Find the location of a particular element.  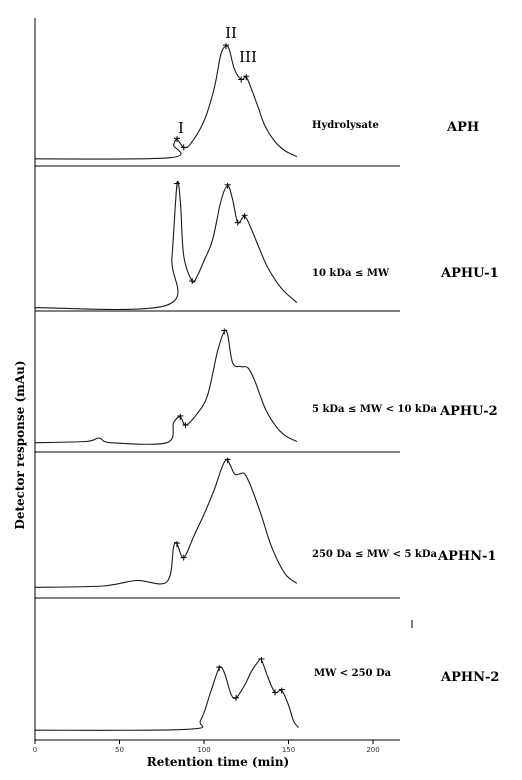

range-label-aphu-2: 5 kDa ≤ MW < 10 kDa is located at coordinates (375, 409).